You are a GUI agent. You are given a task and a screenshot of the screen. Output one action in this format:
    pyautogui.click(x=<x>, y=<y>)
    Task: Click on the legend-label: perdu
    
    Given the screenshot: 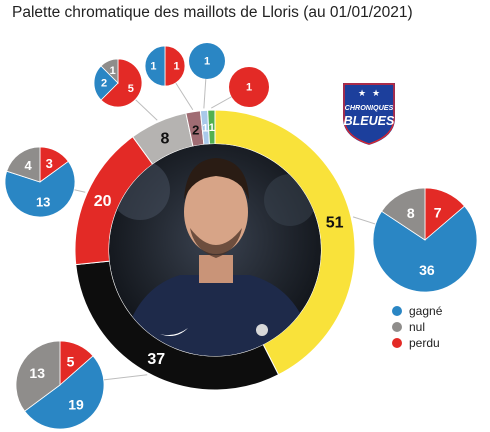 What is the action you would take?
    pyautogui.click(x=424, y=343)
    